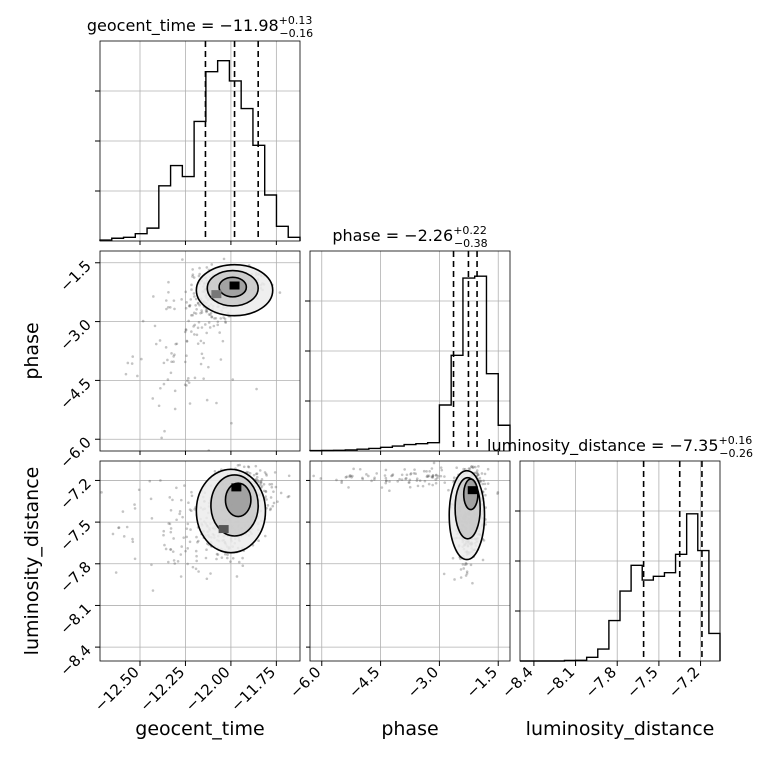 This screenshot has width=760, height=760. I want to click on y-tick-label-luminosity_distance: −8.1, so click(75, 619).